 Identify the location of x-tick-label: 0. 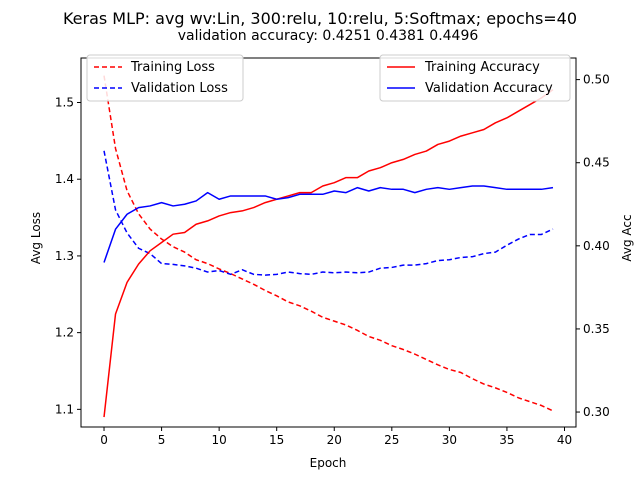
(104, 440).